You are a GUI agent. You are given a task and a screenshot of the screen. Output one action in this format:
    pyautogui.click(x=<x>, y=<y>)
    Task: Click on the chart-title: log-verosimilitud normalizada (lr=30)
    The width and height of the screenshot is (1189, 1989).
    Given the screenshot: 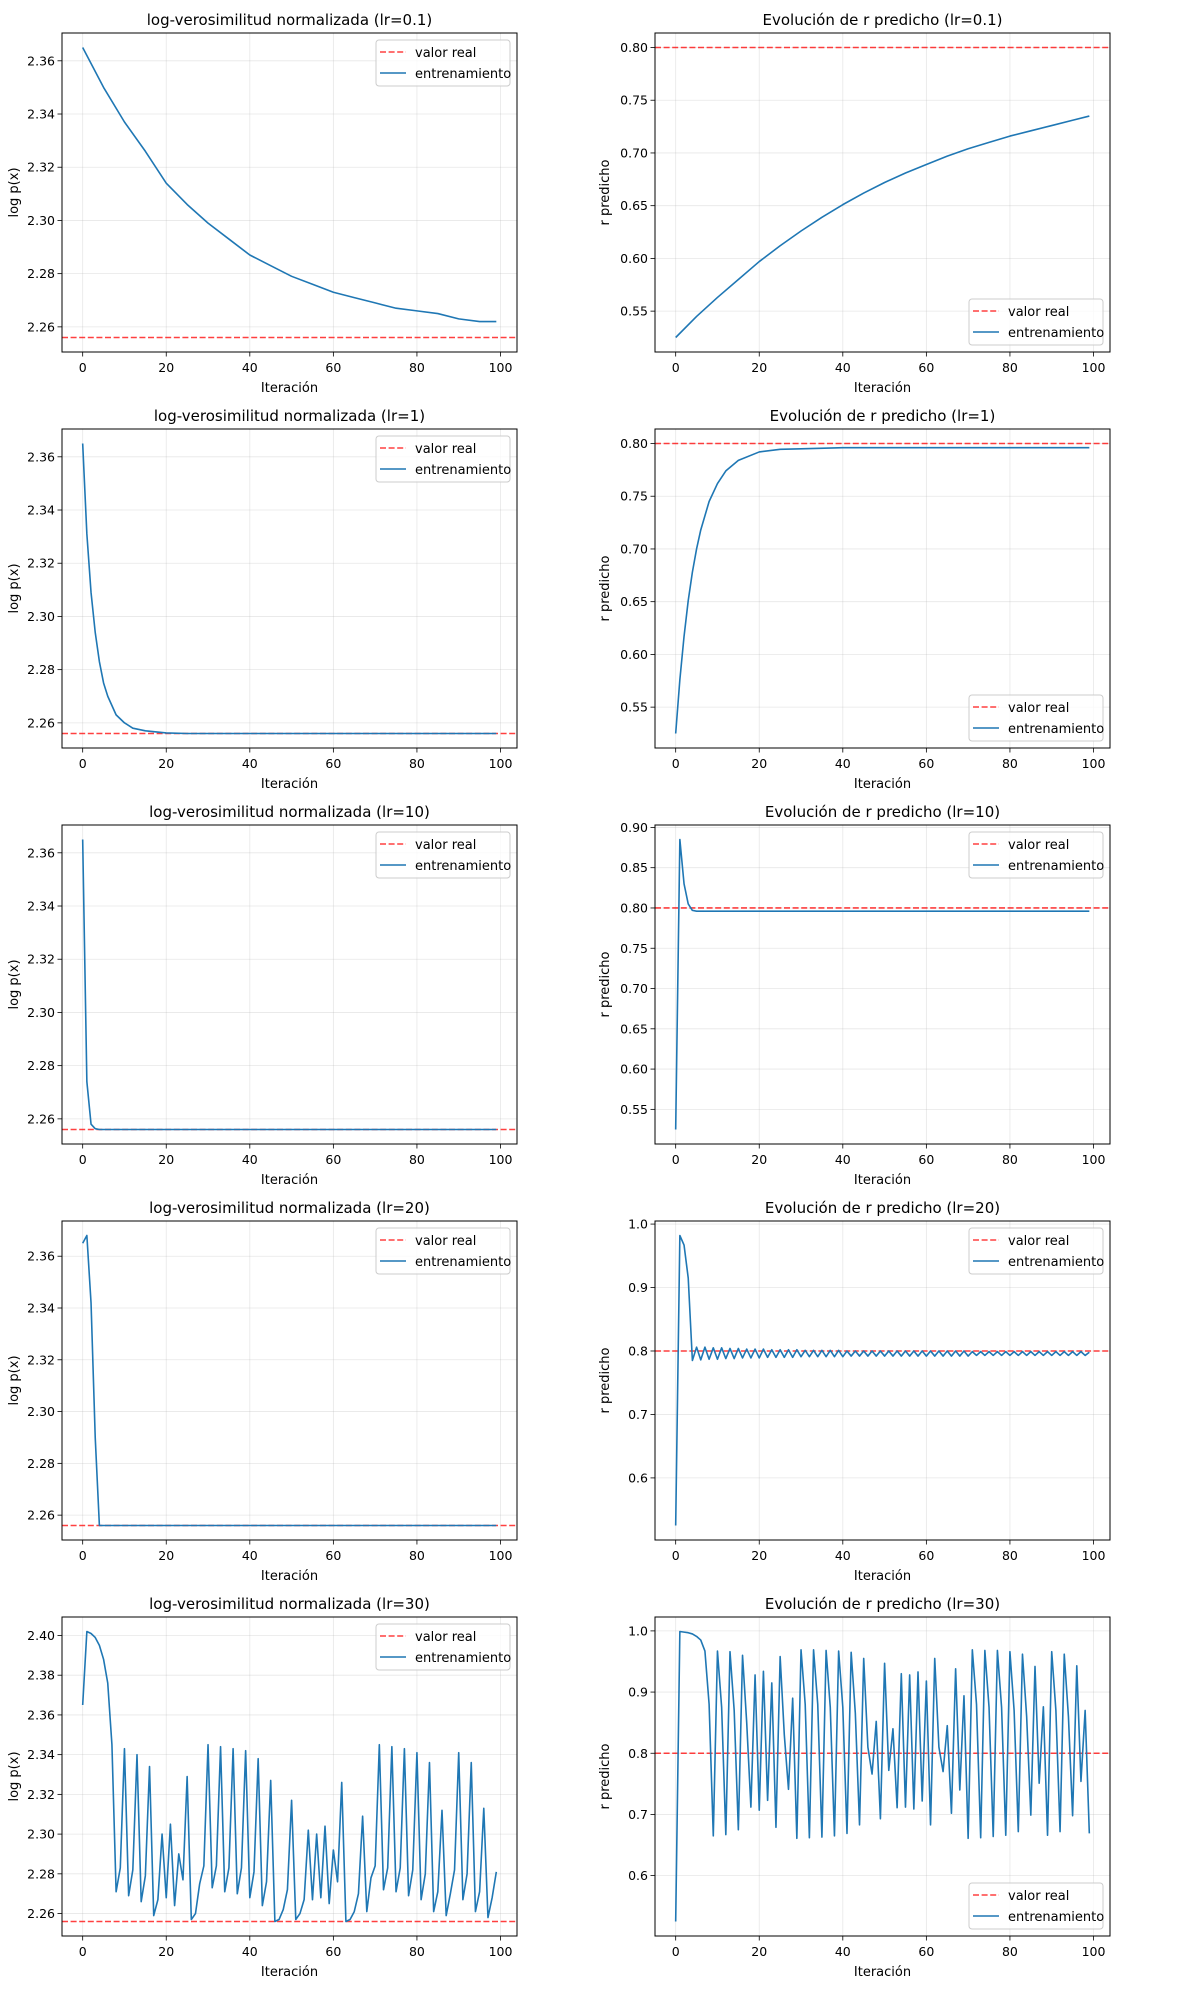 What is the action you would take?
    pyautogui.click(x=289, y=1604)
    